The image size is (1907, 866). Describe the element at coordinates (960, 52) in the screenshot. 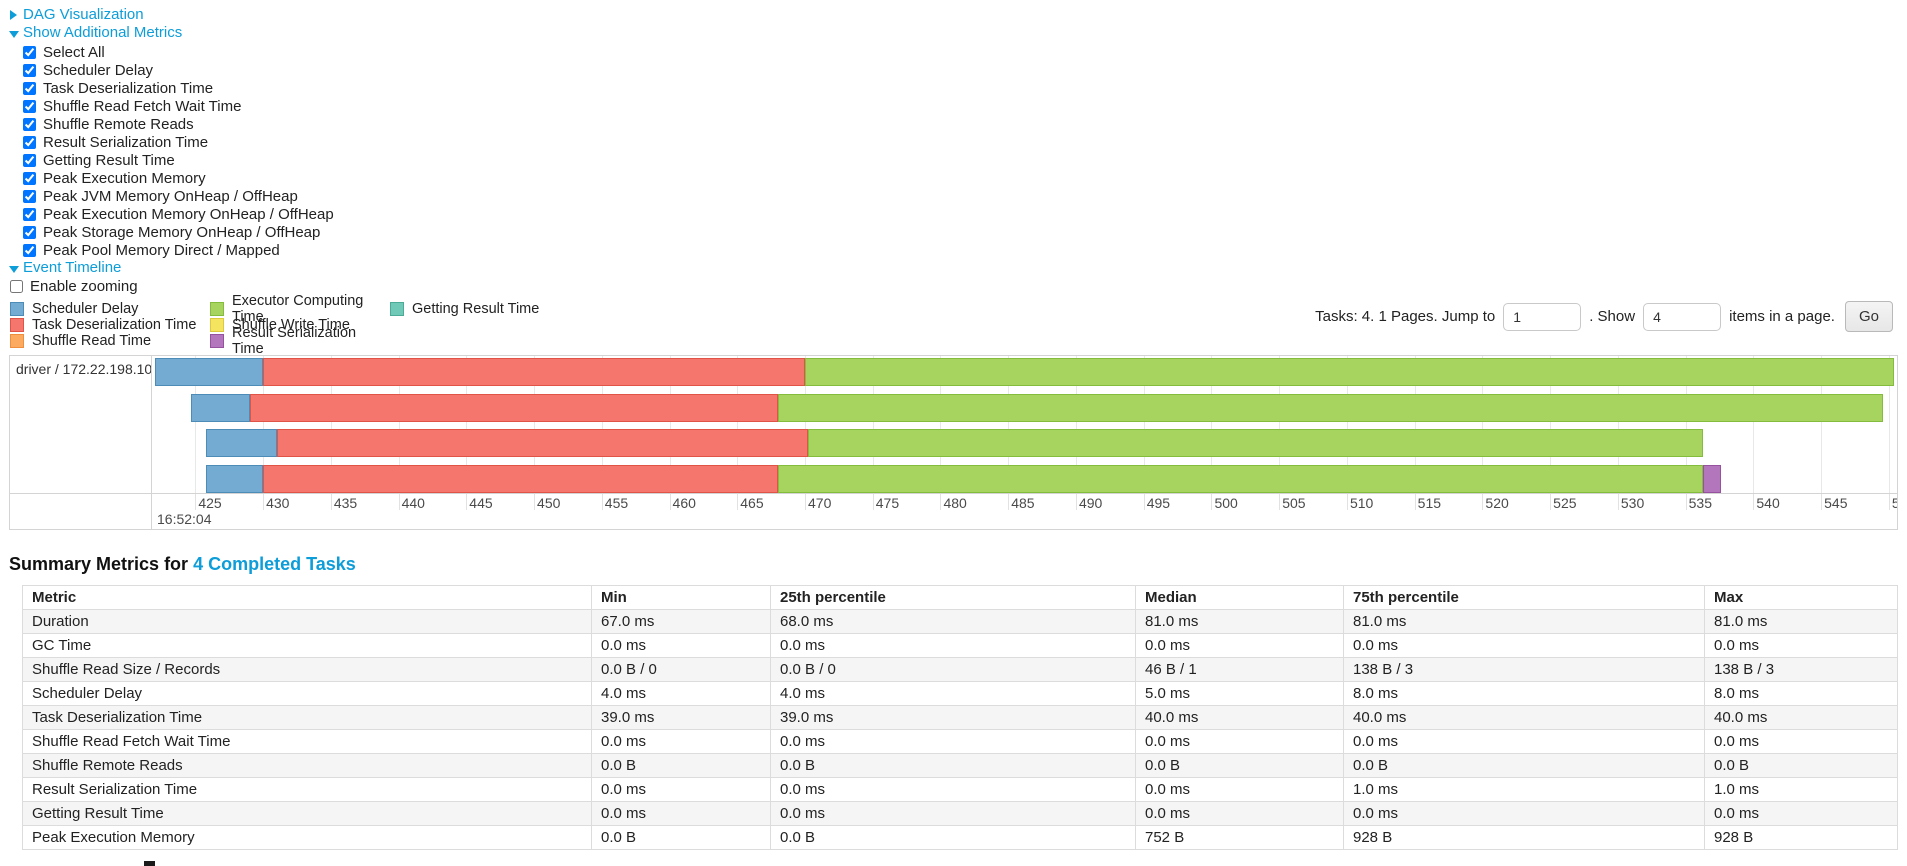

I see `metric-checkbox-row-select-all: Select All` at that location.